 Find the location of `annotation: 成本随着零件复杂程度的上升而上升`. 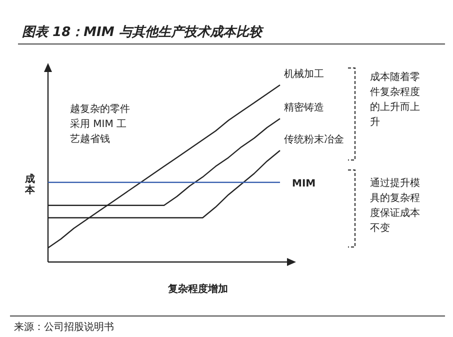

annotation: 成本随着零件复杂程度的上升而上升 is located at coordinates (395, 100).